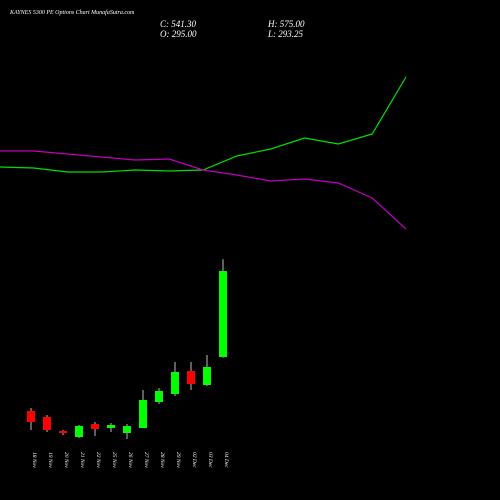 The image size is (500, 500). What do you see at coordinates (210, 460) in the screenshot?
I see `x-tick-label: 03 Dec` at bounding box center [210, 460].